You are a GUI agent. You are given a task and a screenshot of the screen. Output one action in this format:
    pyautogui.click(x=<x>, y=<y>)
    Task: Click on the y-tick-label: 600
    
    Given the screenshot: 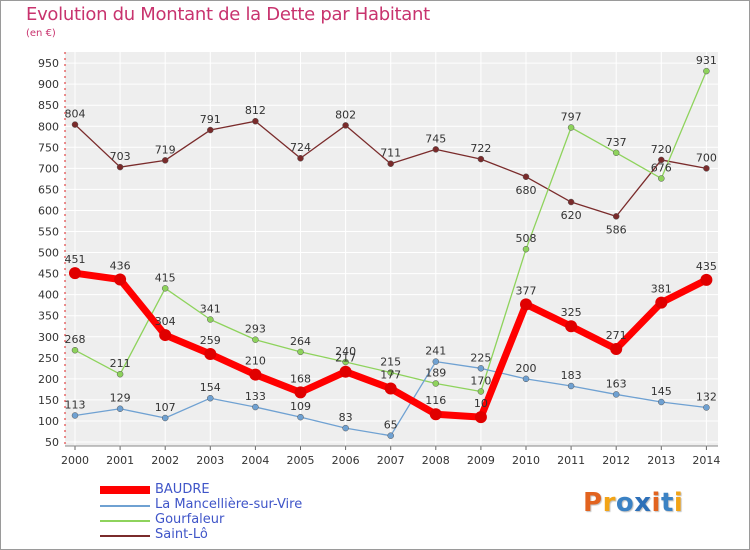 What is the action you would take?
    pyautogui.click(x=48, y=210)
    